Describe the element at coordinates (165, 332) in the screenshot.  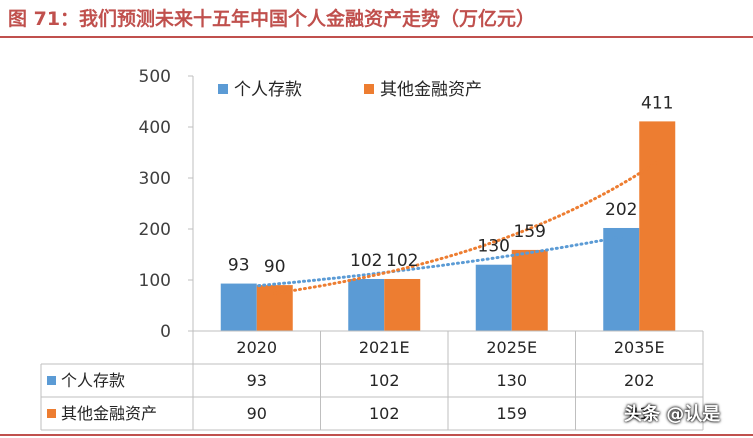
I see `y-tick-label: 0` at that location.